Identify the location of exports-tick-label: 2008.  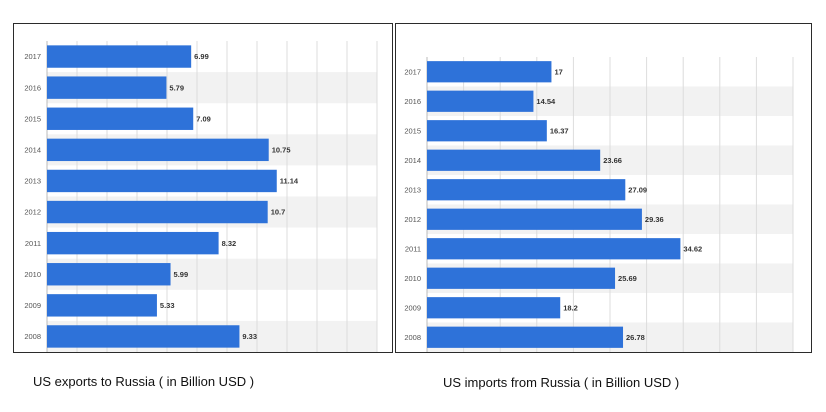
(32, 336).